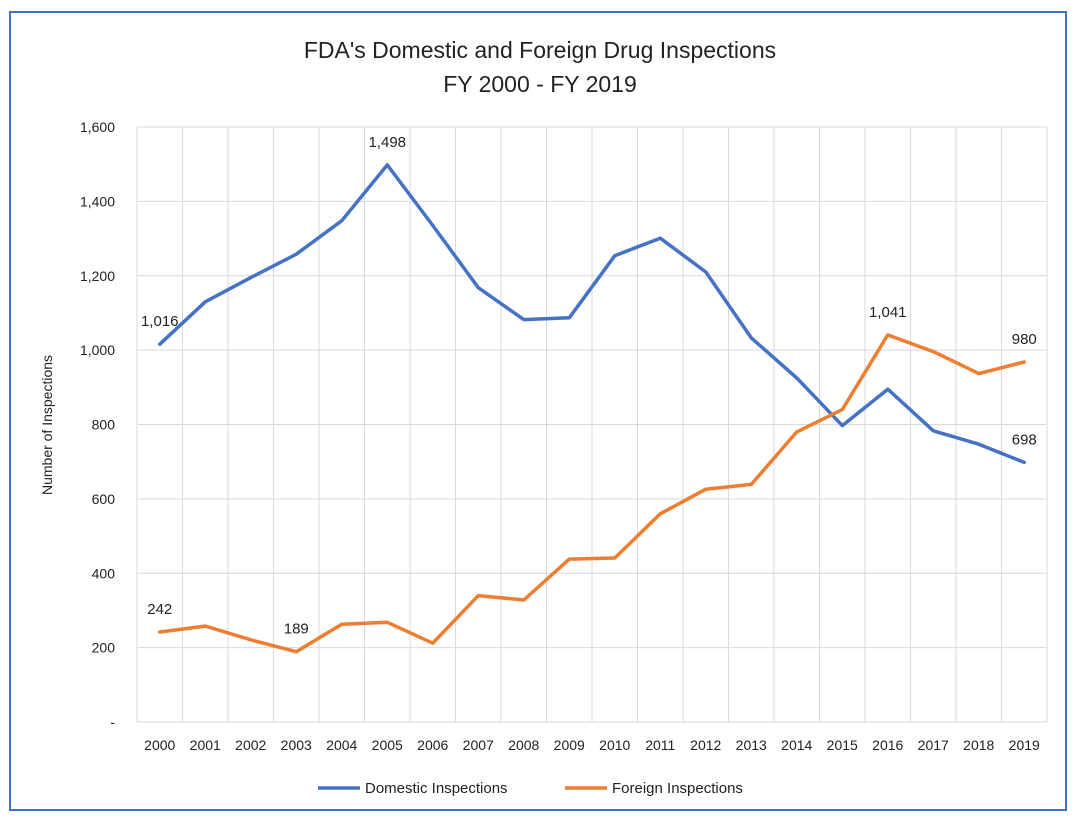 The height and width of the screenshot is (823, 1080). I want to click on y-tick-label: 1,400, so click(97, 201).